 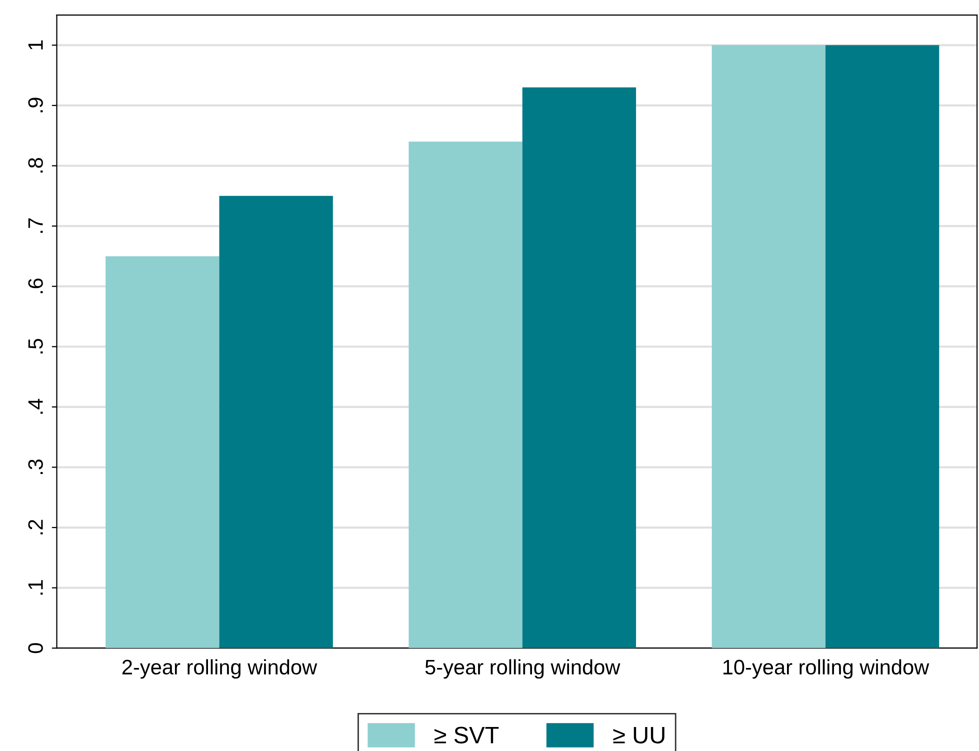 What do you see at coordinates (35, 527) in the screenshot?
I see `y-tick-label: .2` at bounding box center [35, 527].